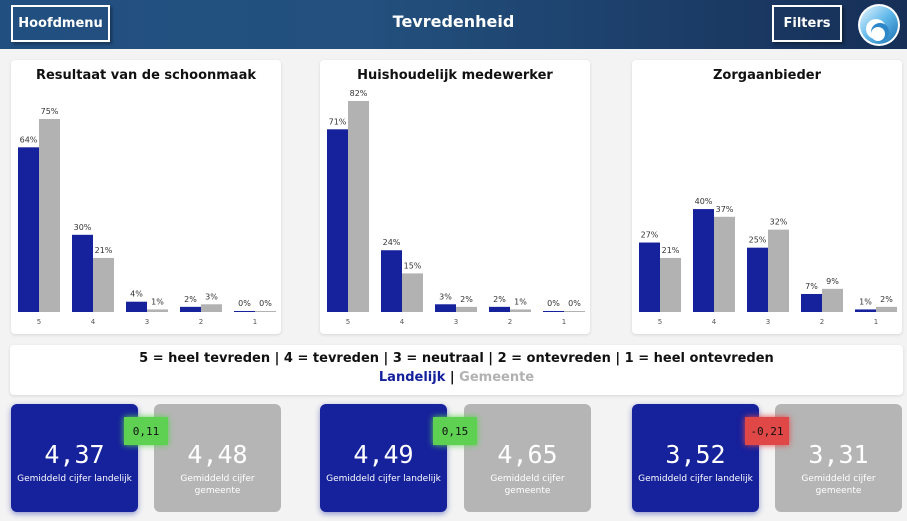 This screenshot has width=907, height=521. I want to click on data-label: 82%, so click(359, 93).